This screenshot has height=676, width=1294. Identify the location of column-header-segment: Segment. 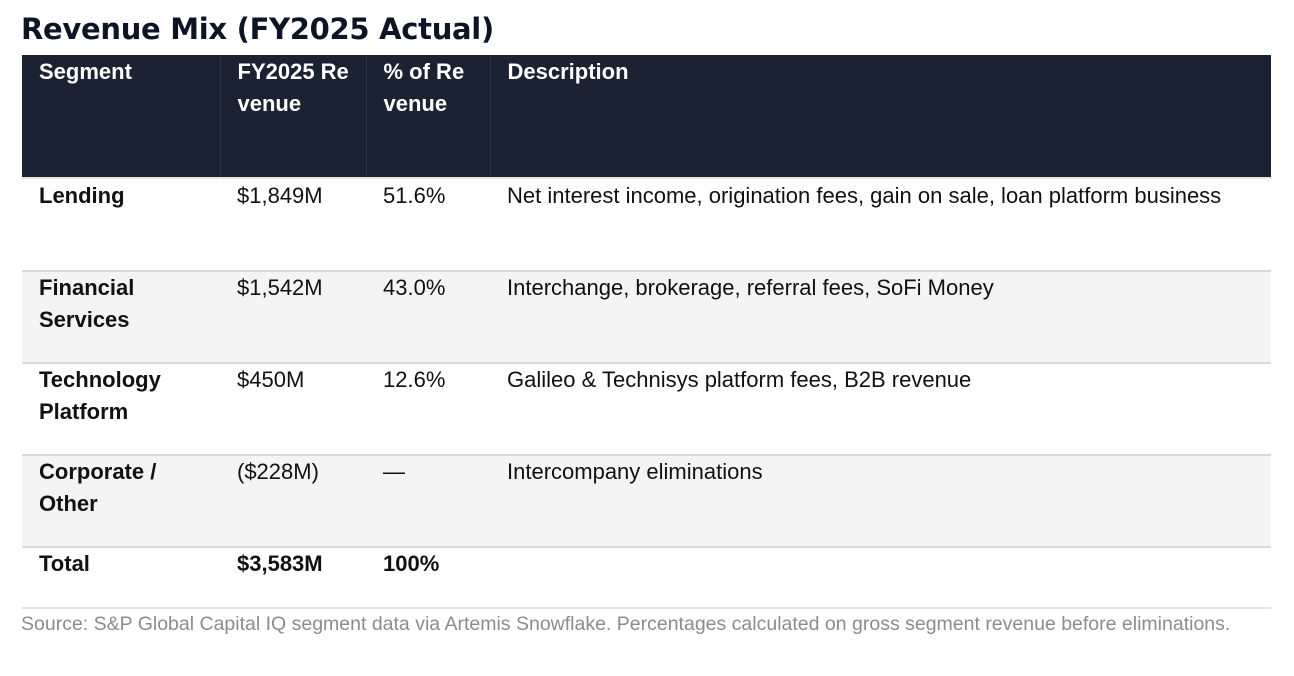
(121, 116).